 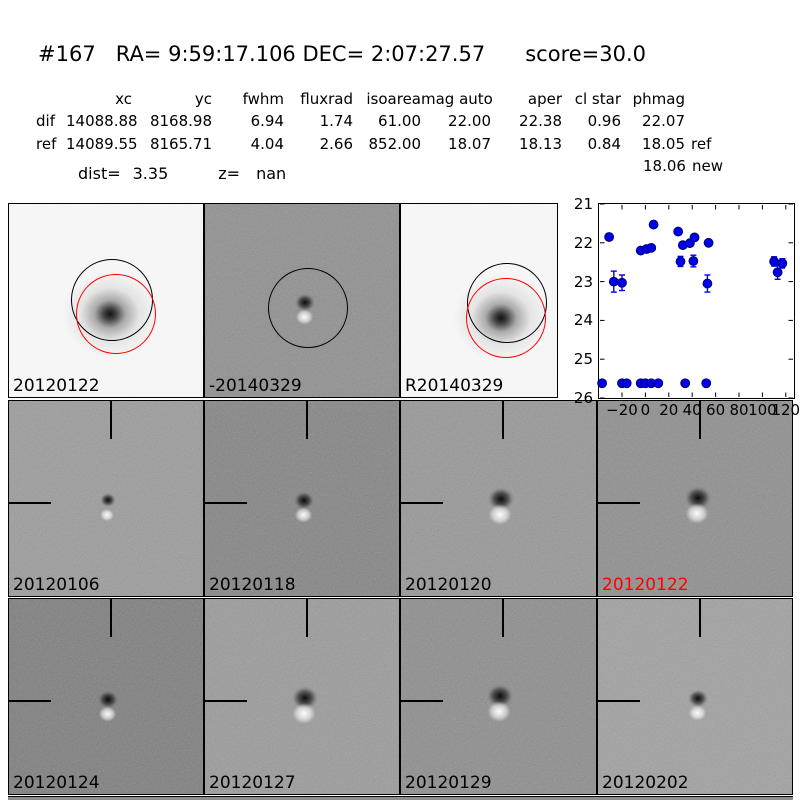 What do you see at coordinates (457, 99) in the screenshot?
I see `stats-header-mag-auto: mag auto` at bounding box center [457, 99].